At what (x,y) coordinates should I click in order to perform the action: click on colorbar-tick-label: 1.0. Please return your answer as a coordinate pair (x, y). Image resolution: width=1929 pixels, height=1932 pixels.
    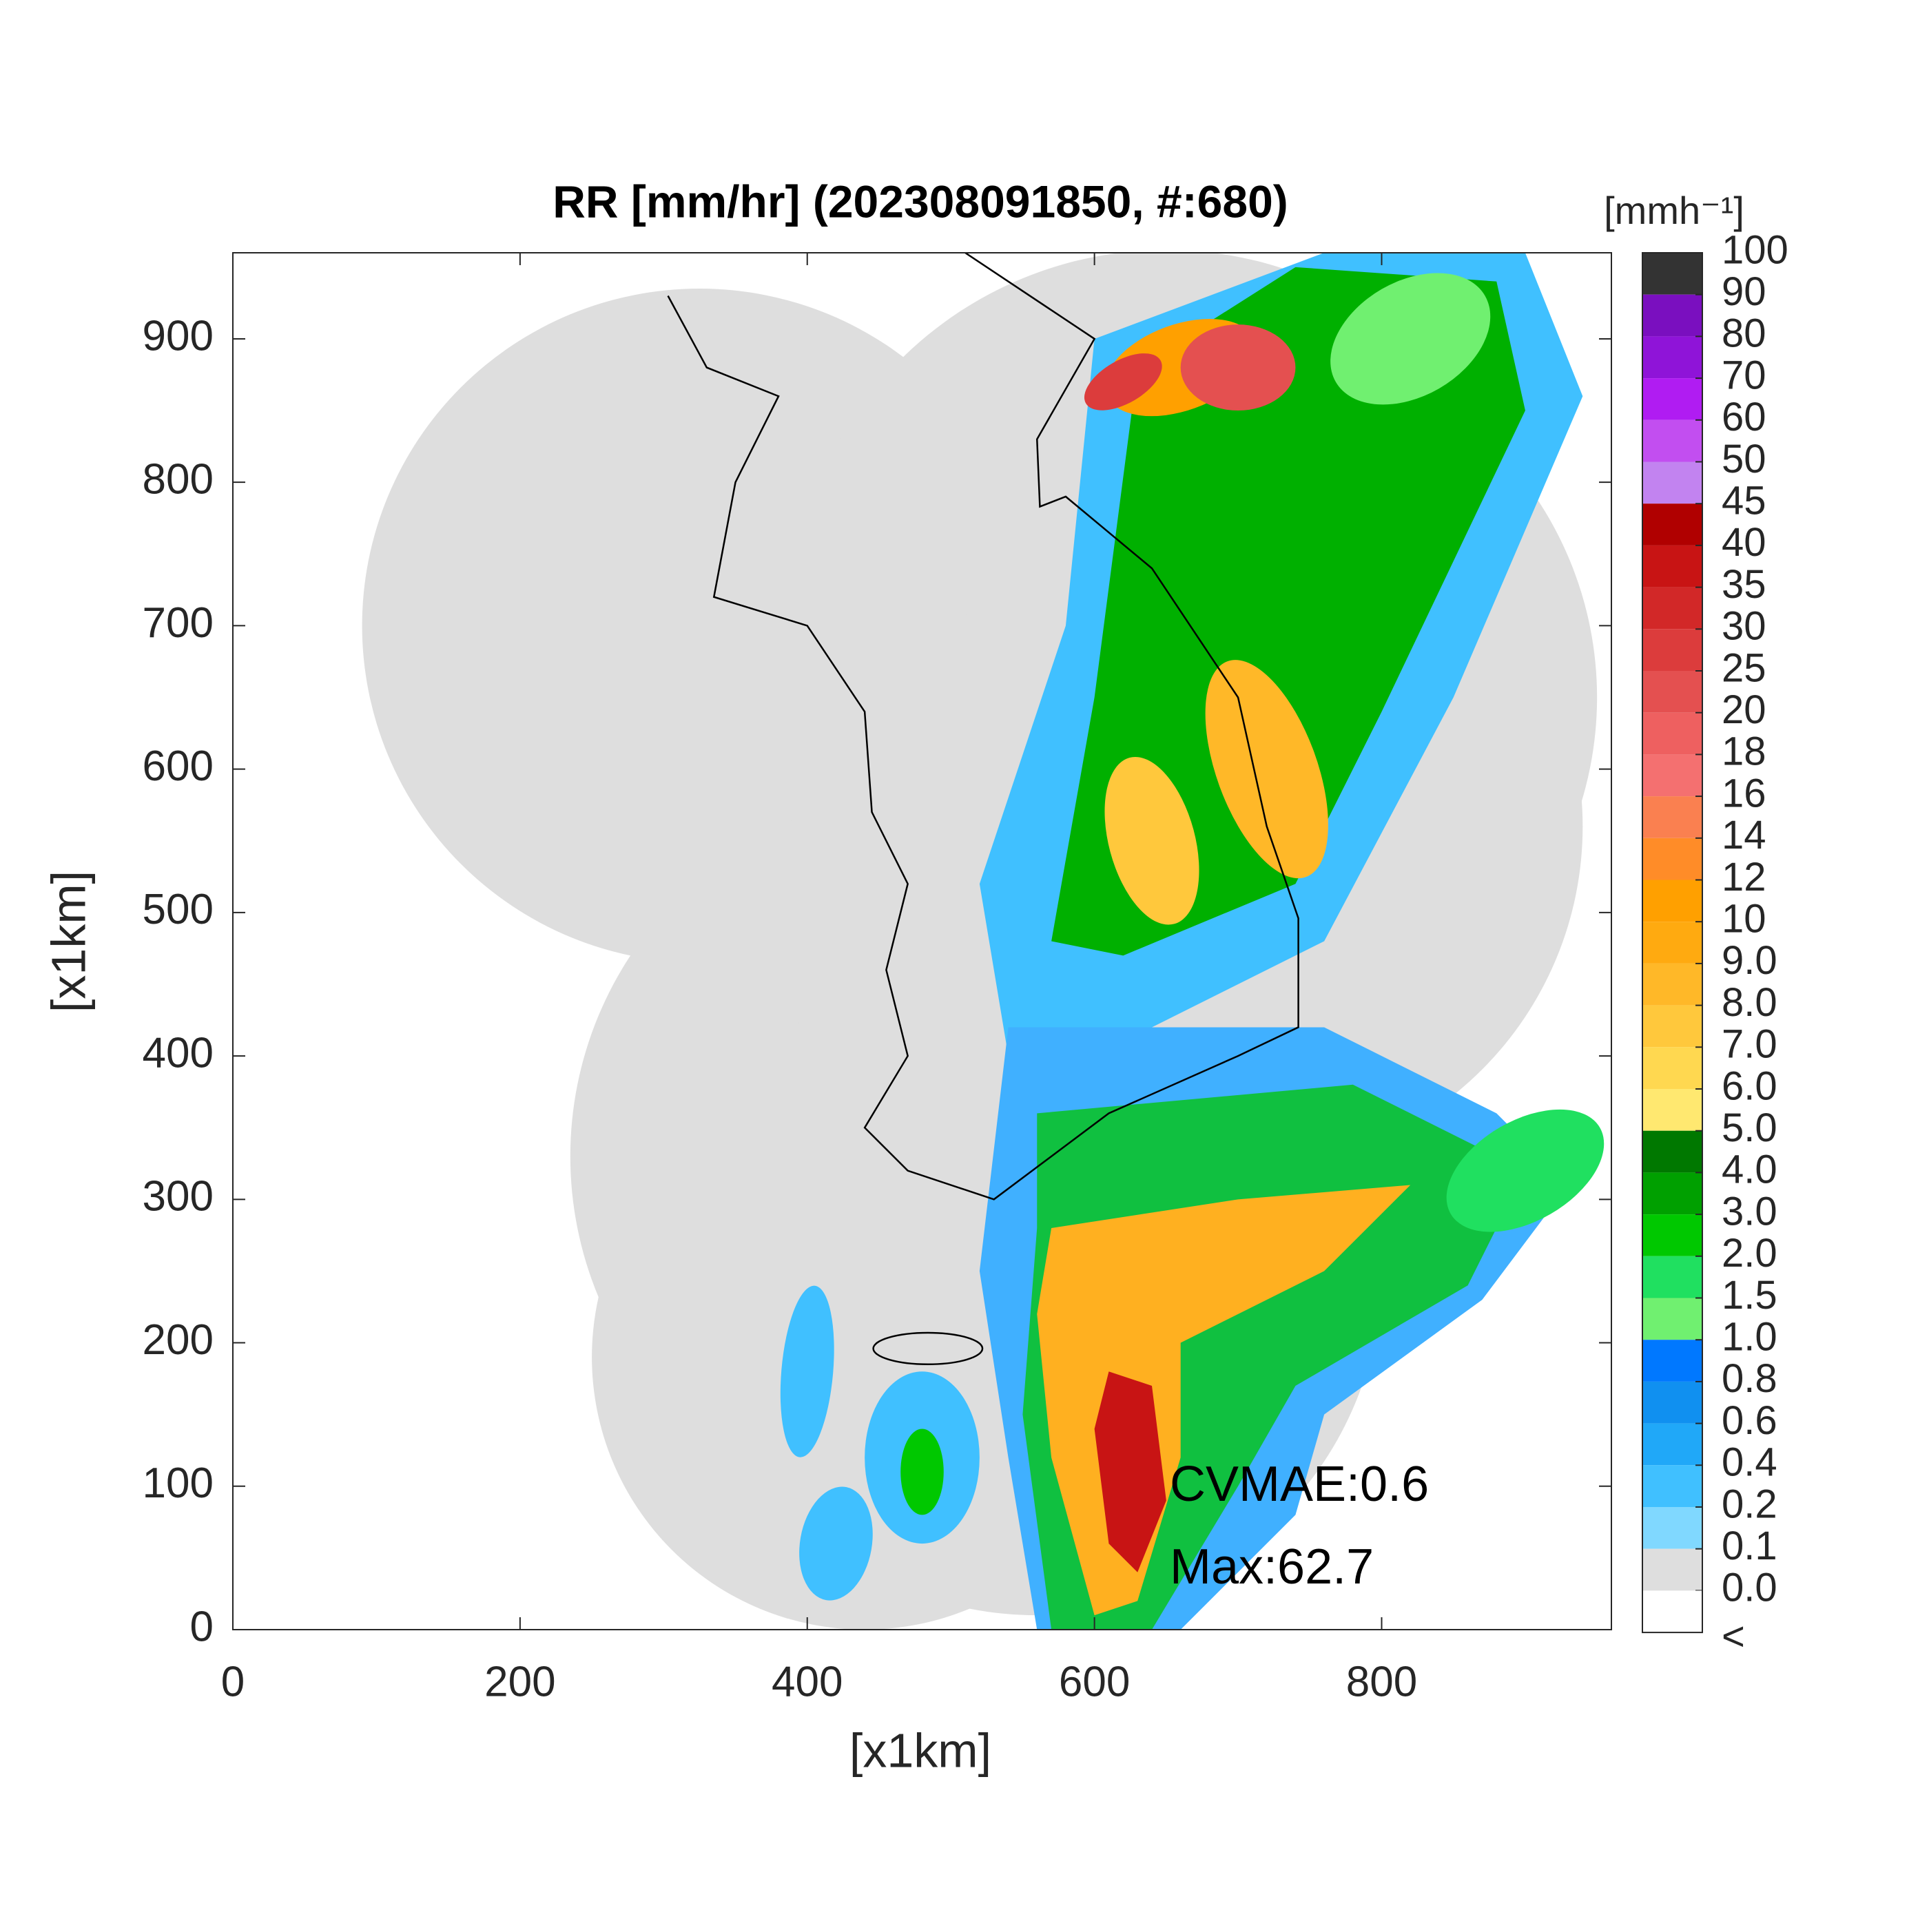
    Looking at the image, I should click on (1749, 1337).